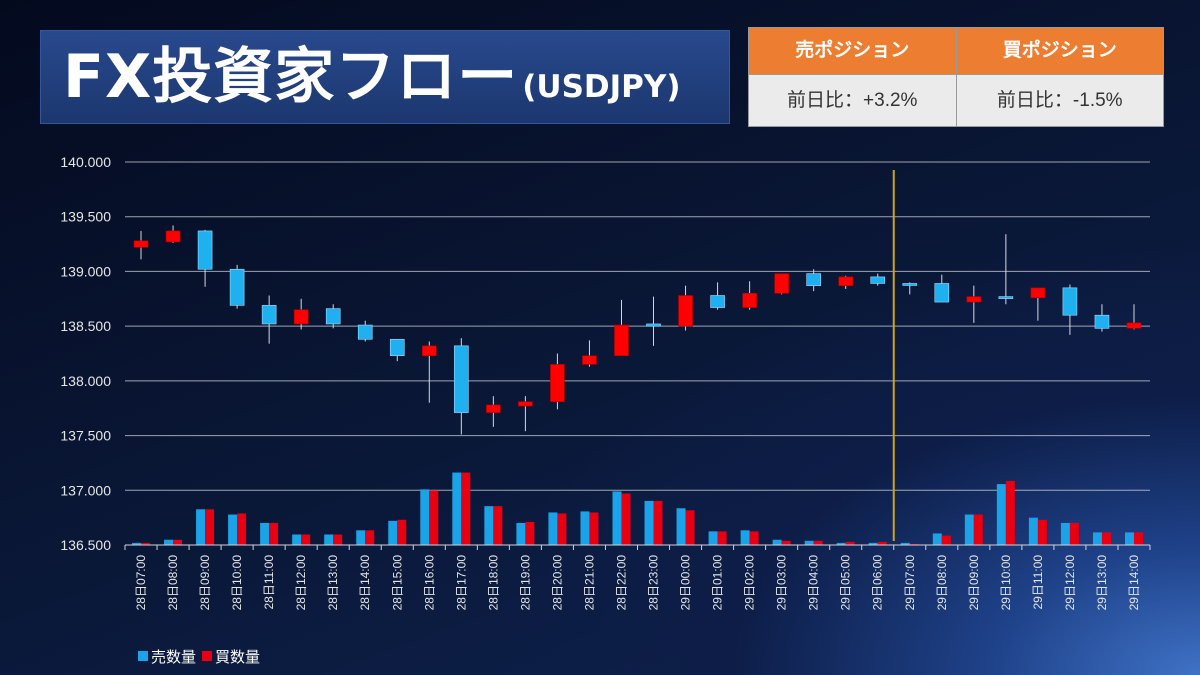  Describe the element at coordinates (85, 217) in the screenshot. I see `y-tick-label: 139.500` at that location.